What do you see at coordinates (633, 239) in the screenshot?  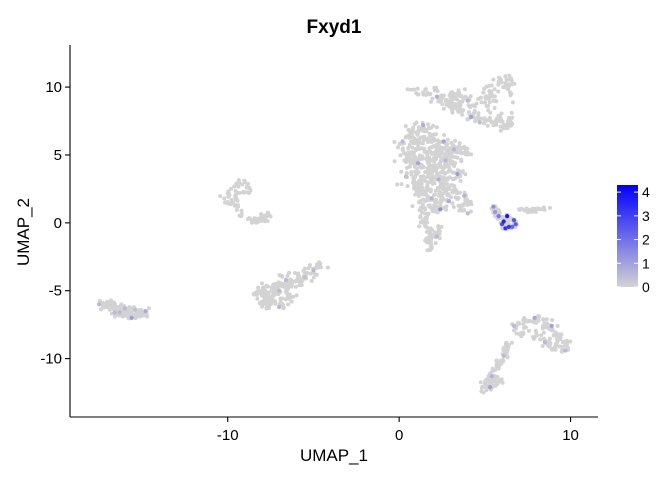 I see `colorbar-ticks: 0 1 2 3 4` at bounding box center [633, 239].